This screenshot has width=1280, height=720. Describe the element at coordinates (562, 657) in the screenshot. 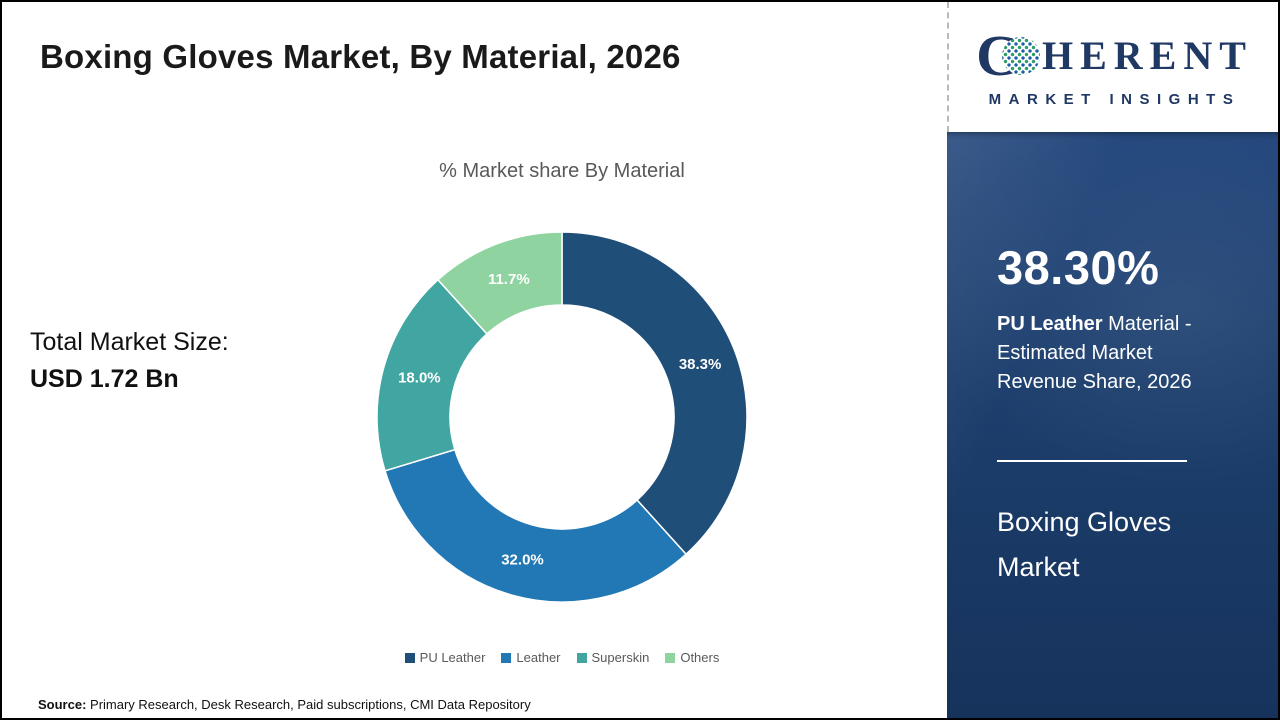

I see `chart-legend: PU Leather Leather Superskin Others` at that location.